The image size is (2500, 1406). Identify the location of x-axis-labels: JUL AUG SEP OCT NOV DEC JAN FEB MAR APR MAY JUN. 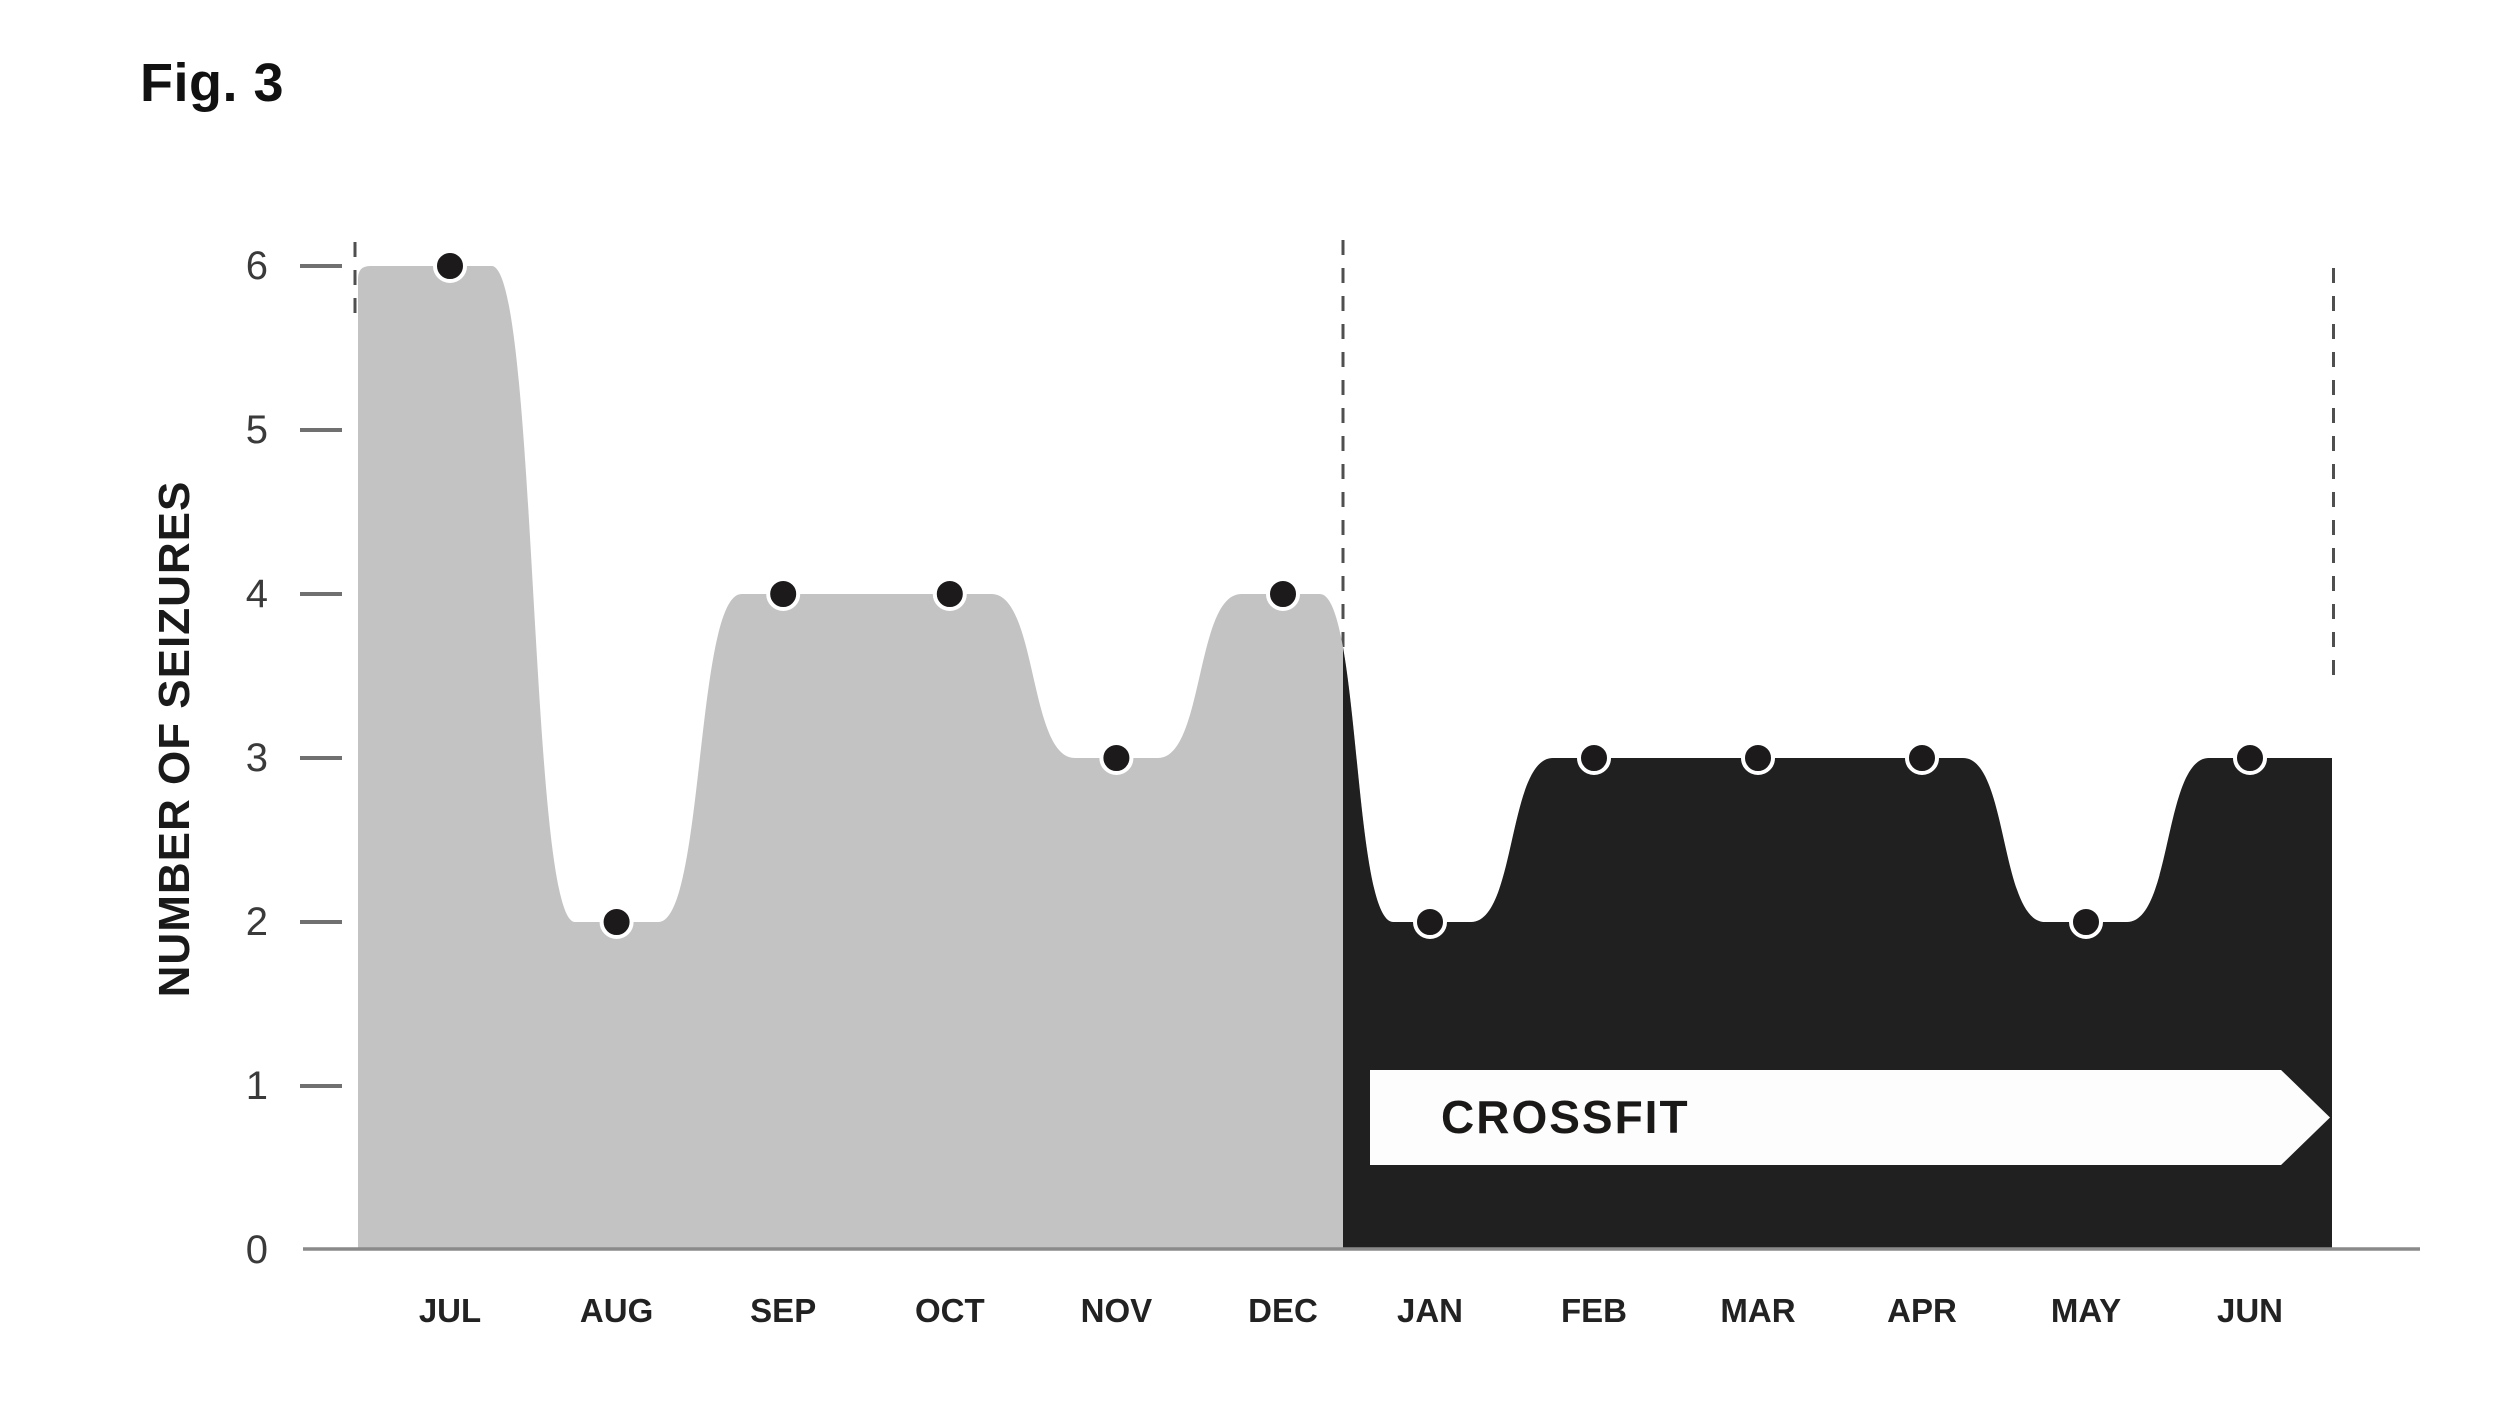
(1351, 1310).